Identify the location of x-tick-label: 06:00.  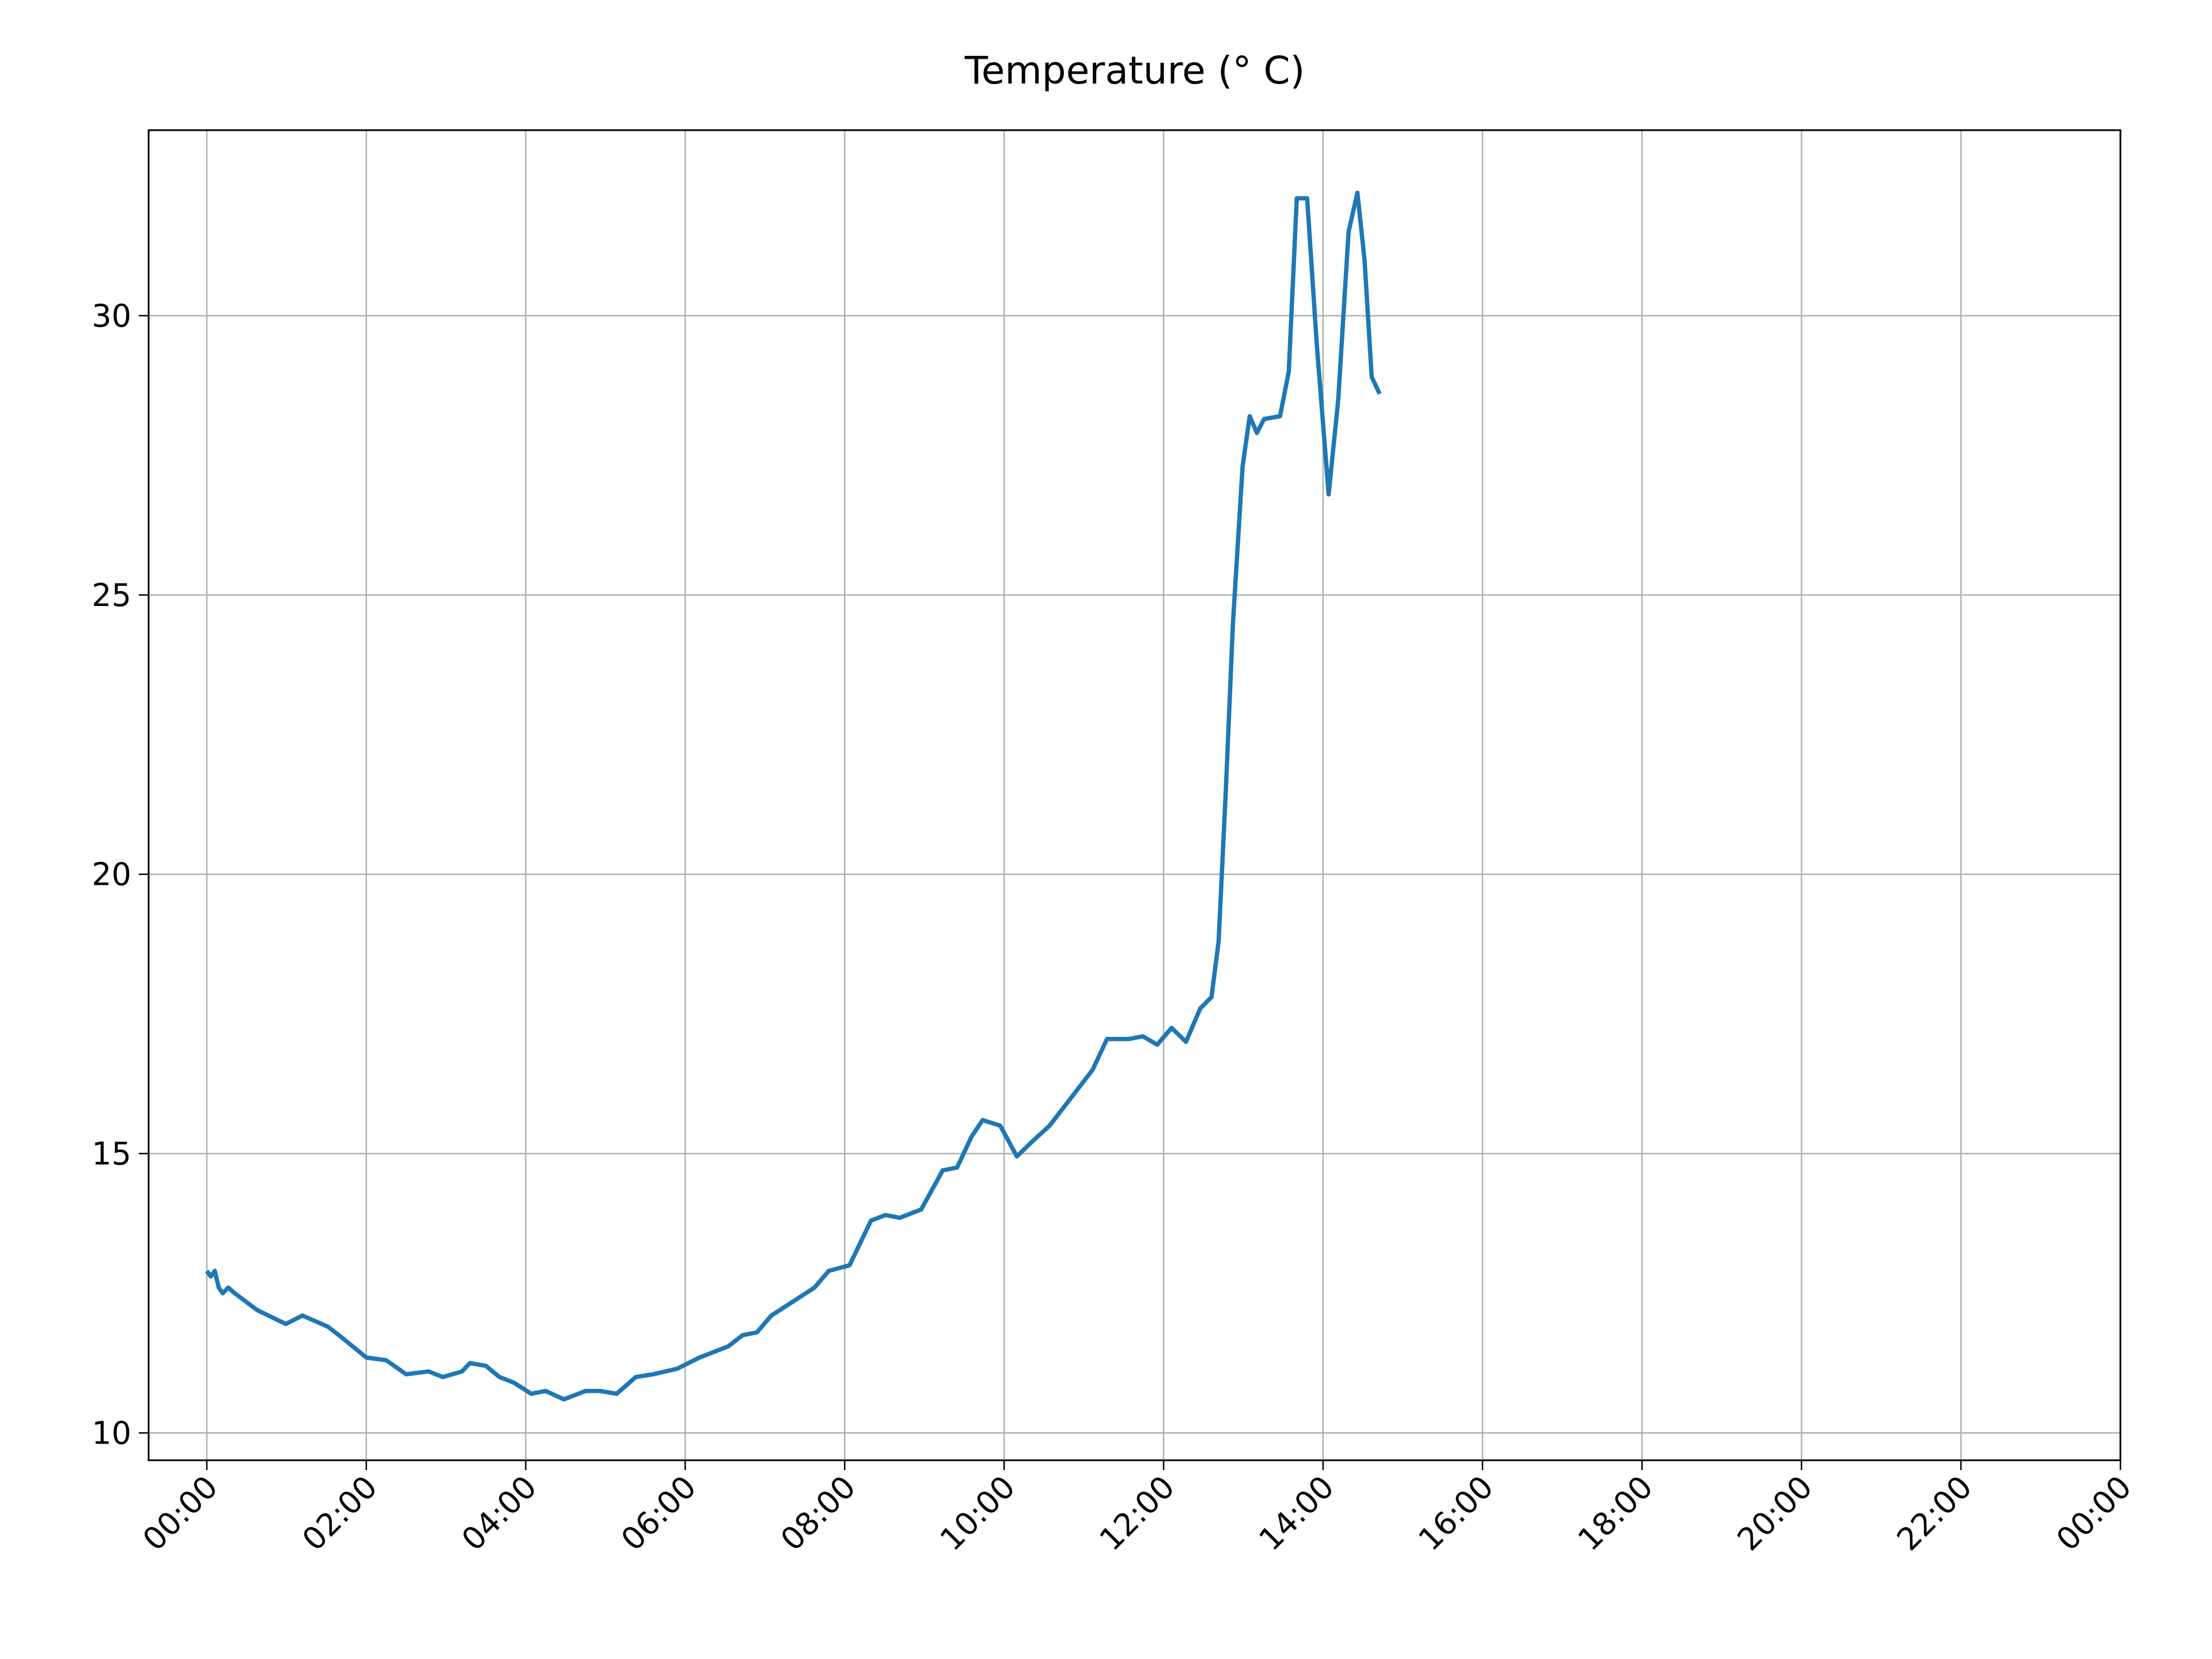
(658, 1513).